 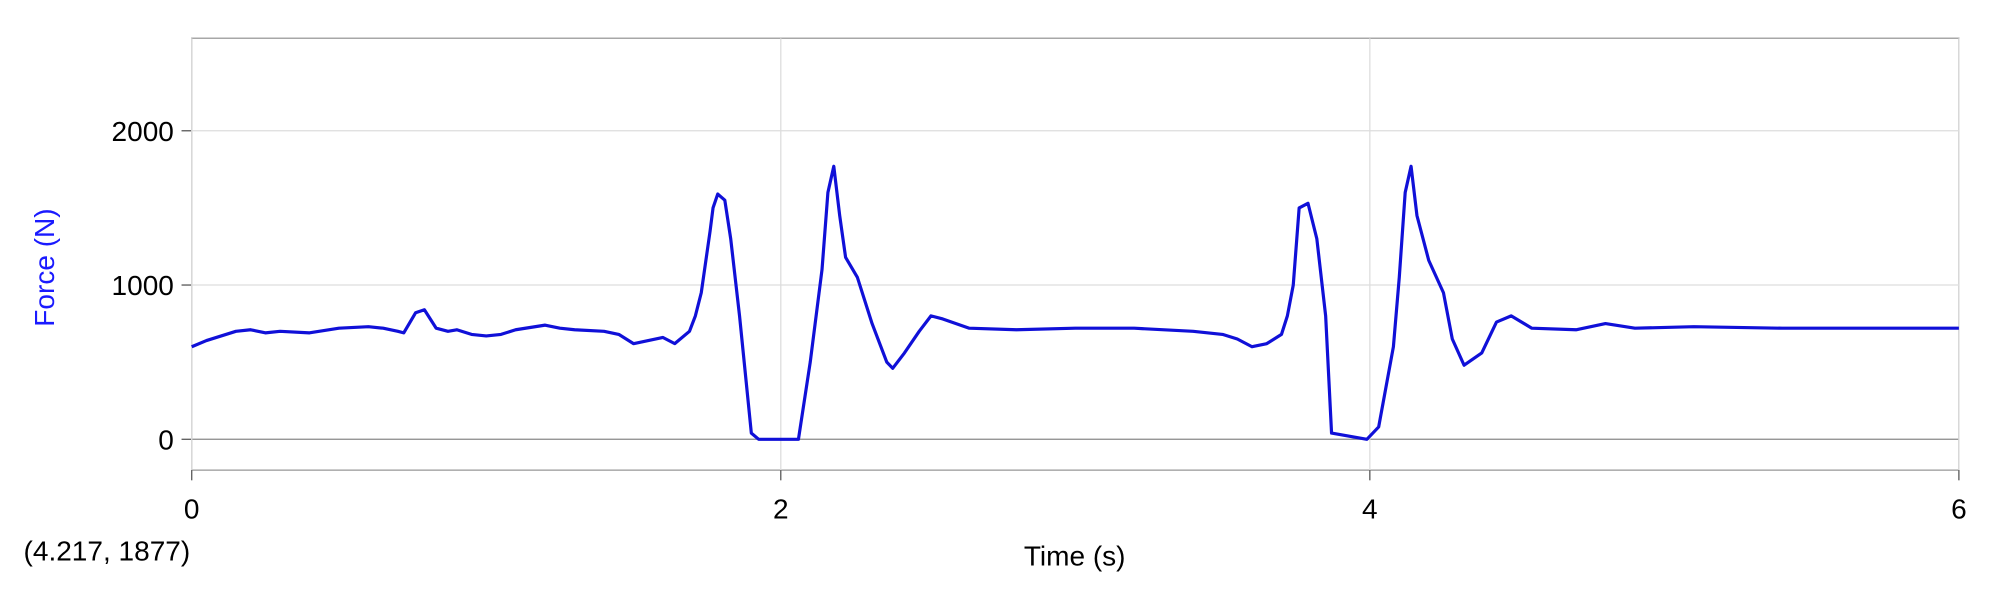 I want to click on y-tick-label: 1000, so click(x=143, y=285).